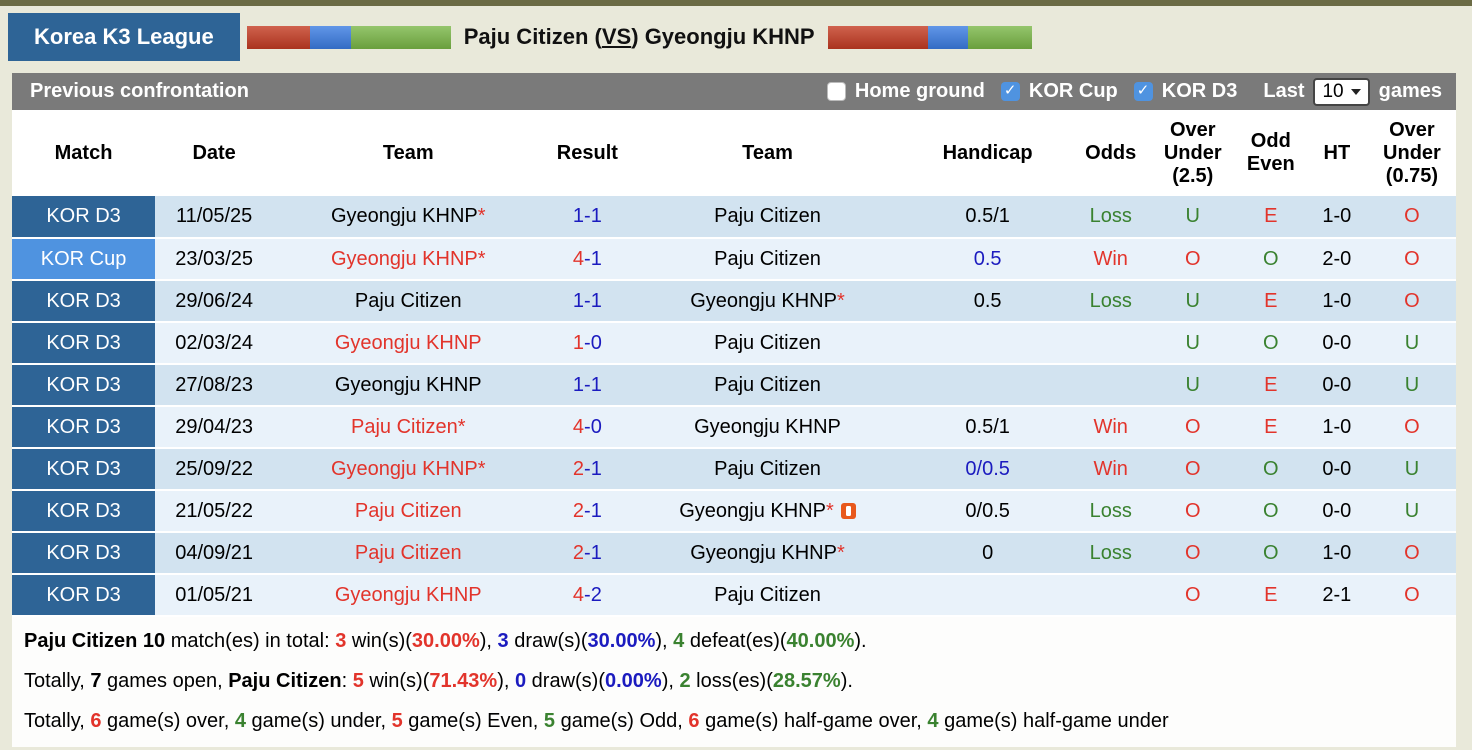 Image resolution: width=1472 pixels, height=750 pixels. Describe the element at coordinates (587, 153) in the screenshot. I see `column-header-3: Result` at that location.